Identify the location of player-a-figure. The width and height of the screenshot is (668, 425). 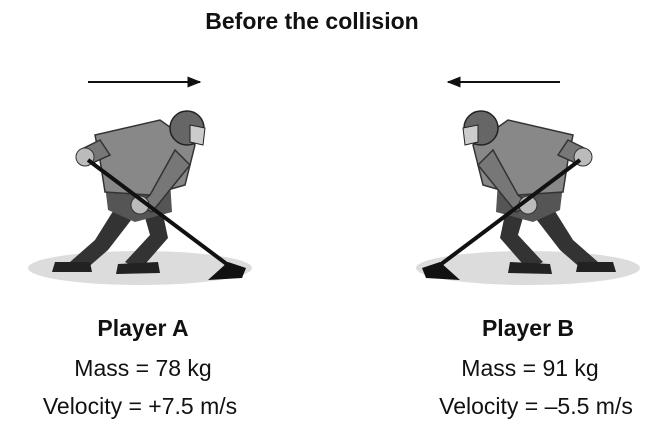
(140, 198).